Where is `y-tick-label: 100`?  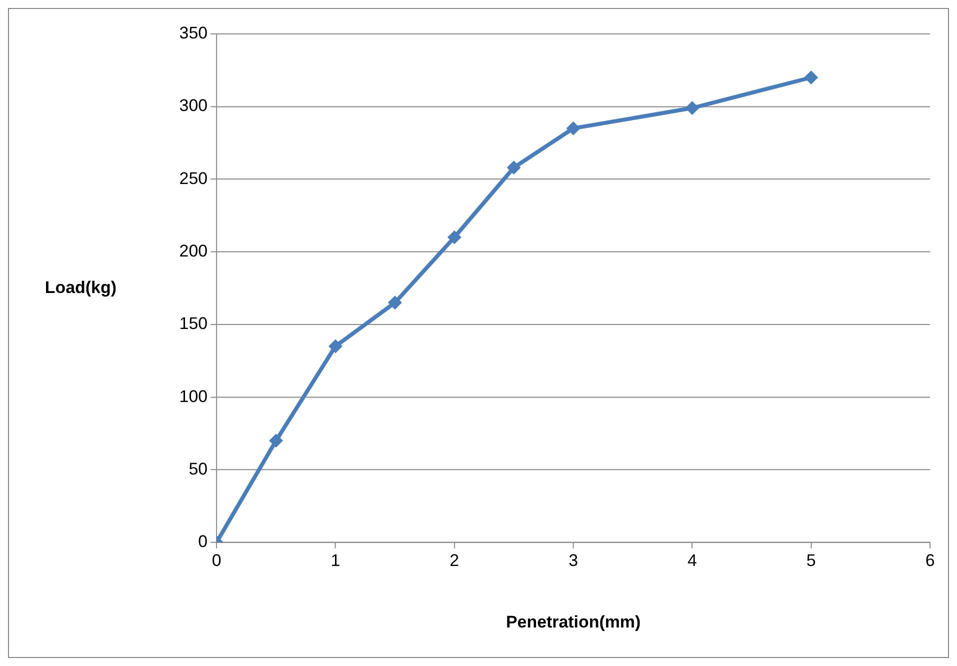
y-tick-label: 100 is located at coordinates (193, 396).